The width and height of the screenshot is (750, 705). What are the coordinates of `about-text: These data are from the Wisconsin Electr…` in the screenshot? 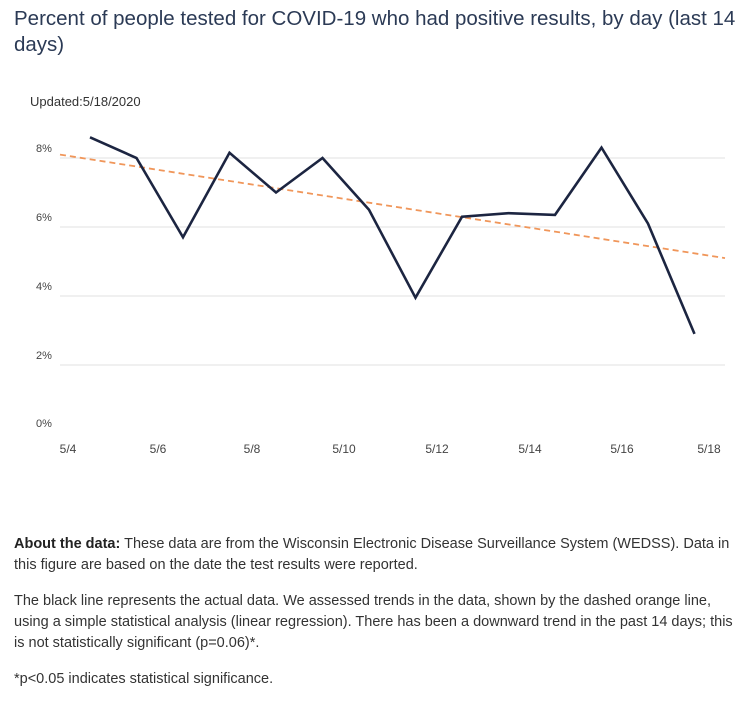 It's located at (372, 554).